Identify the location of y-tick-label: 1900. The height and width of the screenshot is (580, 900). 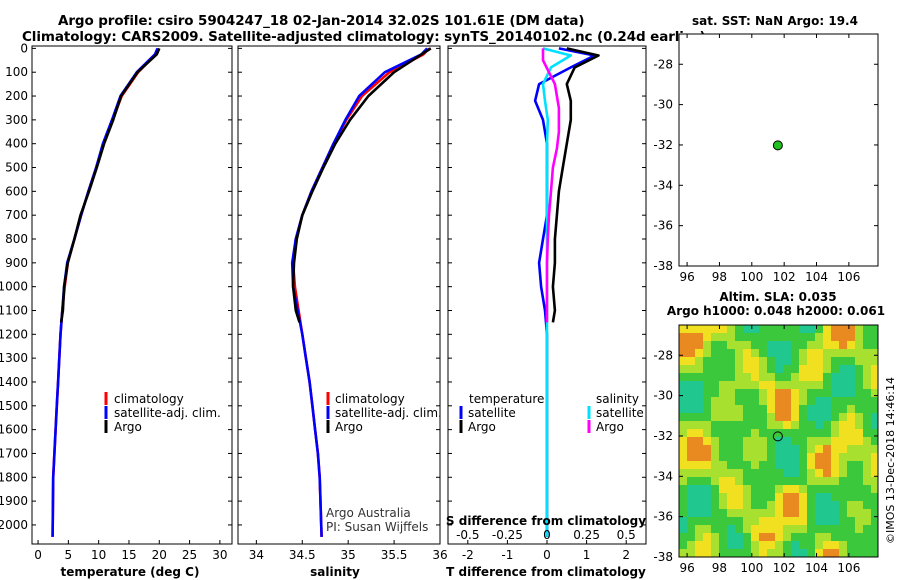
(14, 501).